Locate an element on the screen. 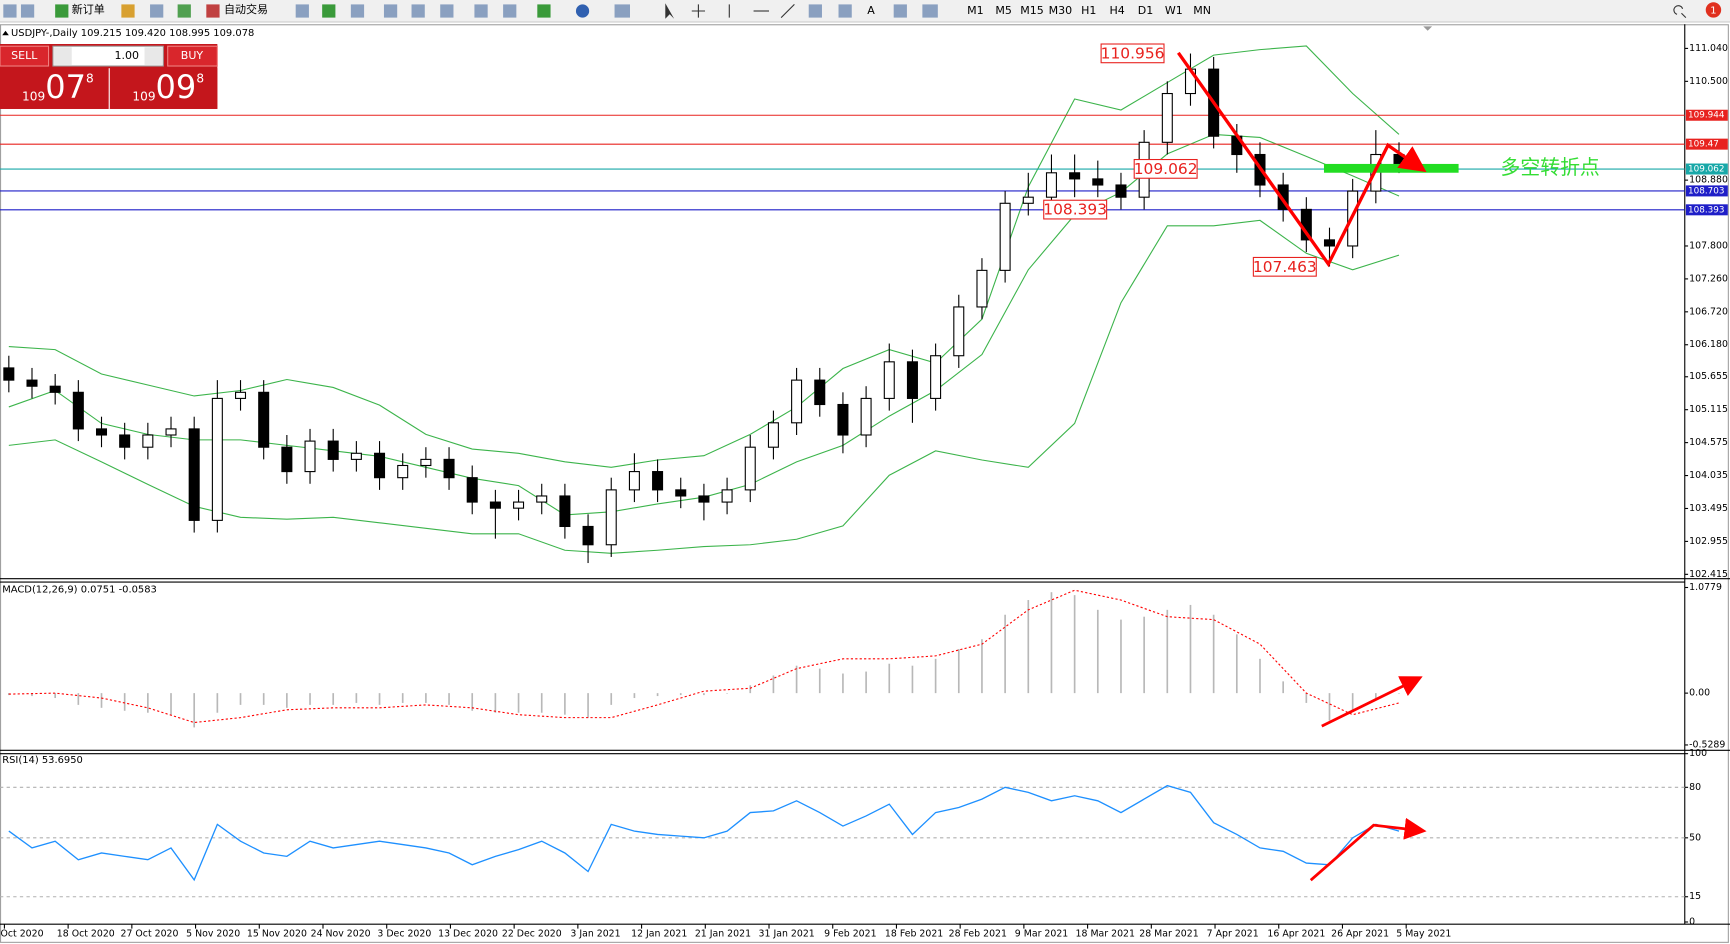 The height and width of the screenshot is (944, 1730). arrows-tool is located at coordinates (930, 11).